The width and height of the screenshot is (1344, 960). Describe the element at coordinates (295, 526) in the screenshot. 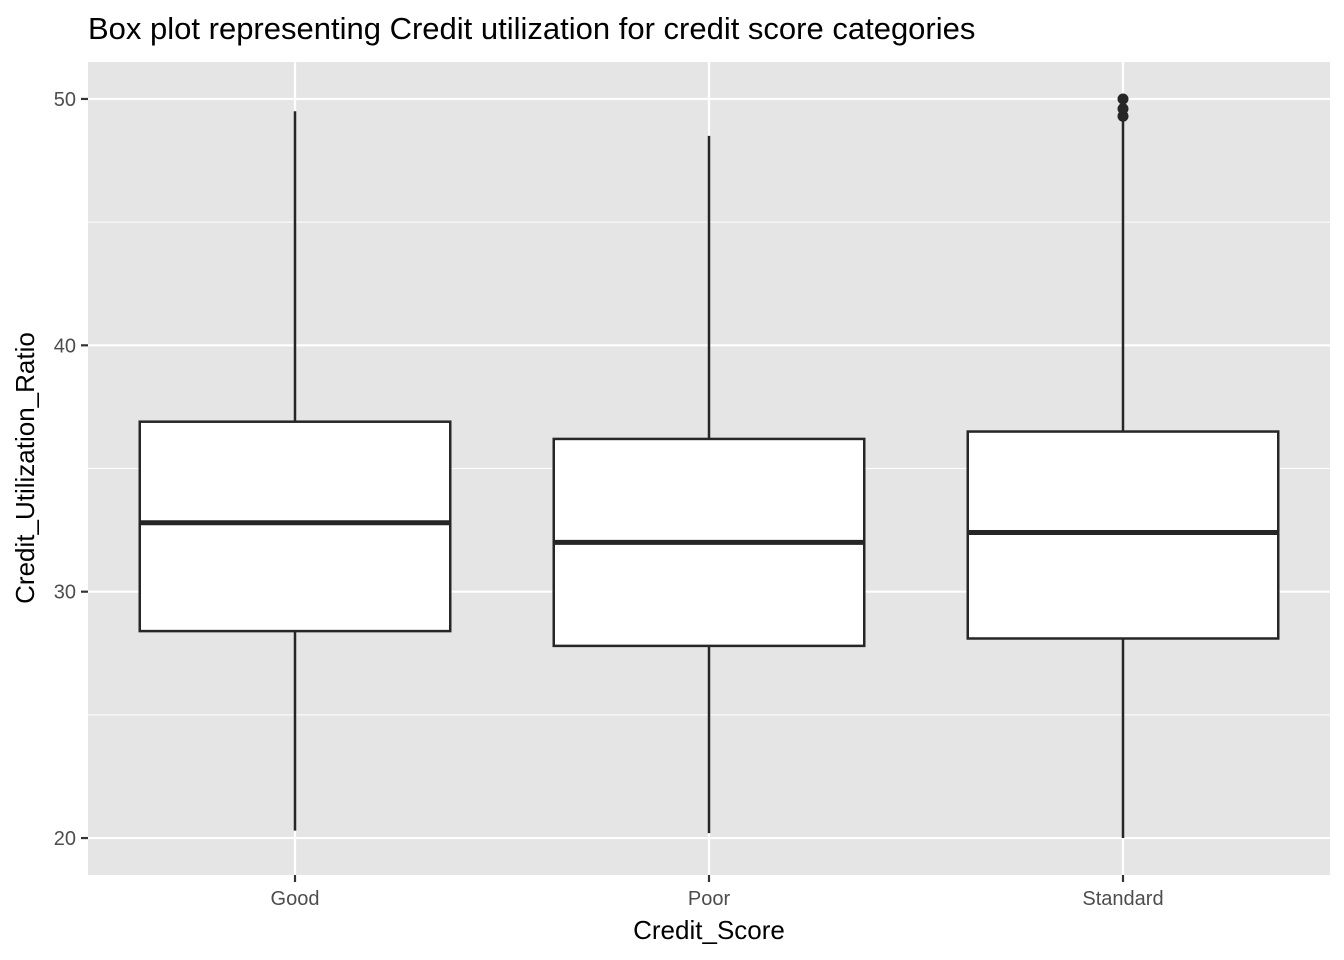

I see `iqr-box` at that location.